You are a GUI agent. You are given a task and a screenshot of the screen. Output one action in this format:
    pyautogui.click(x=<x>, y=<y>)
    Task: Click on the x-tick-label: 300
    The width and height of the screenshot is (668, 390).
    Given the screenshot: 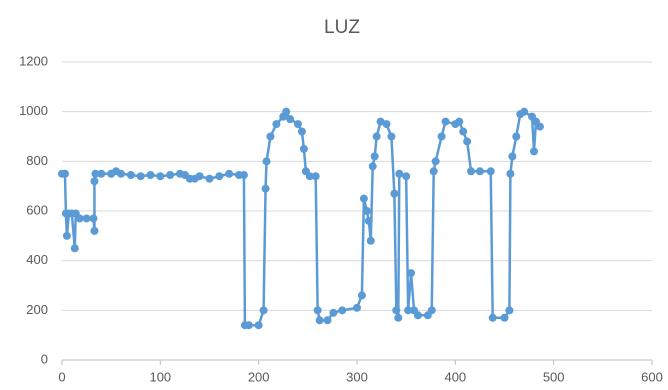 What is the action you would take?
    pyautogui.click(x=357, y=376)
    